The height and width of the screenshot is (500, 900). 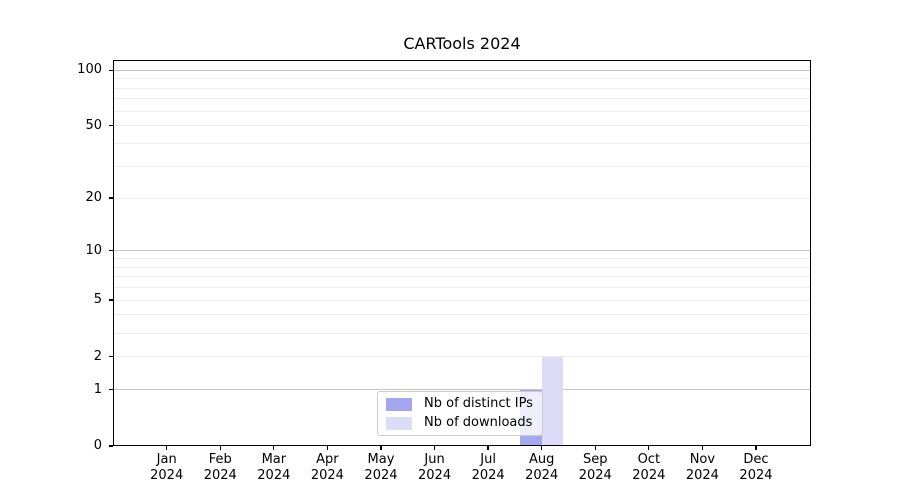 I want to click on y-tick-label: 50, so click(x=93, y=125).